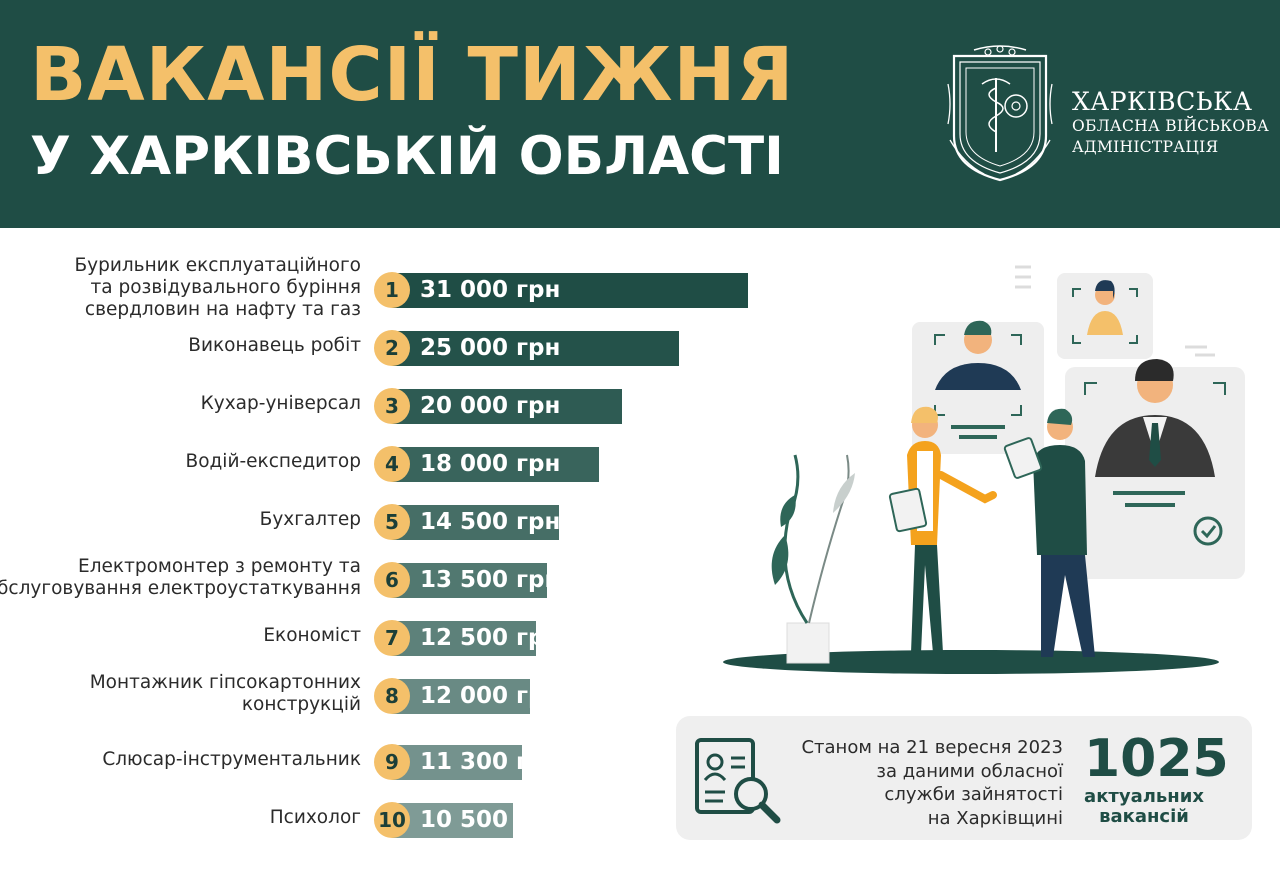 The image size is (1280, 871). What do you see at coordinates (407, 156) in the screenshot?
I see `title-line-2: У ХАРКІВСЬКІЙ ОБЛАСТІ` at bounding box center [407, 156].